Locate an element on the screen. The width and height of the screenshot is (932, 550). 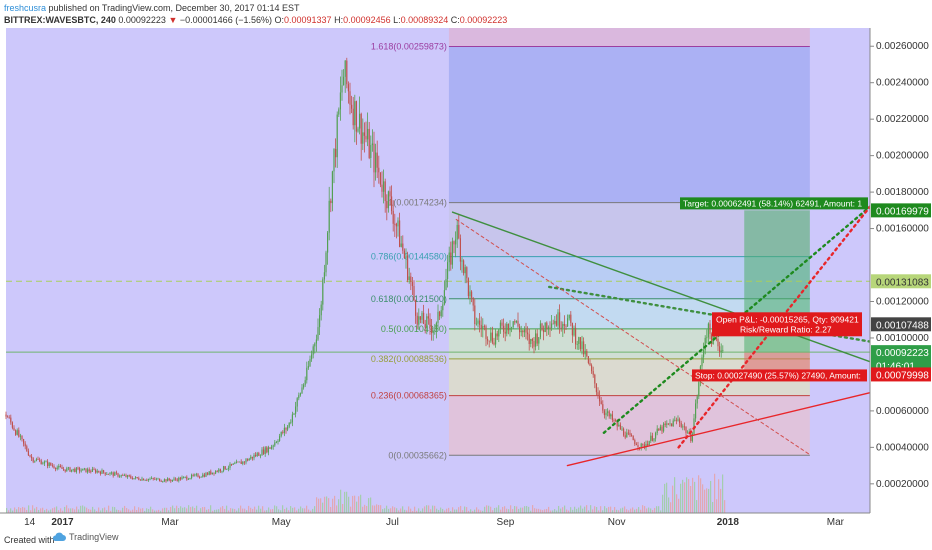
tradingview-logo: TradingView is located at coordinates (85, 537).